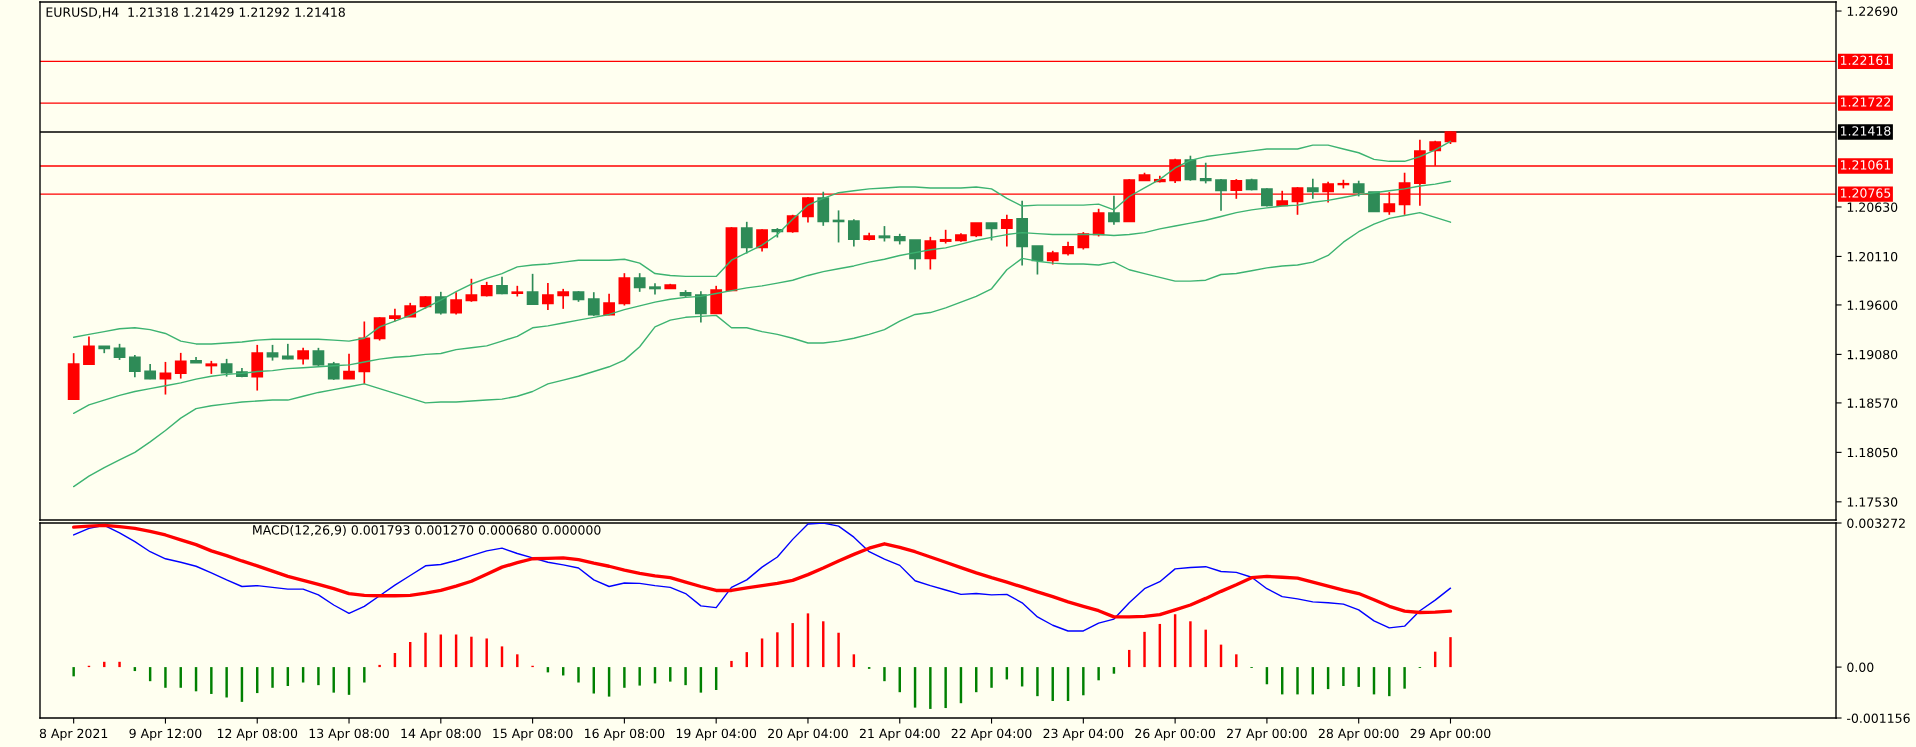 The width and height of the screenshot is (1916, 747). Describe the element at coordinates (1865, 165) in the screenshot. I see `ref-line-label: 1.21061` at that location.